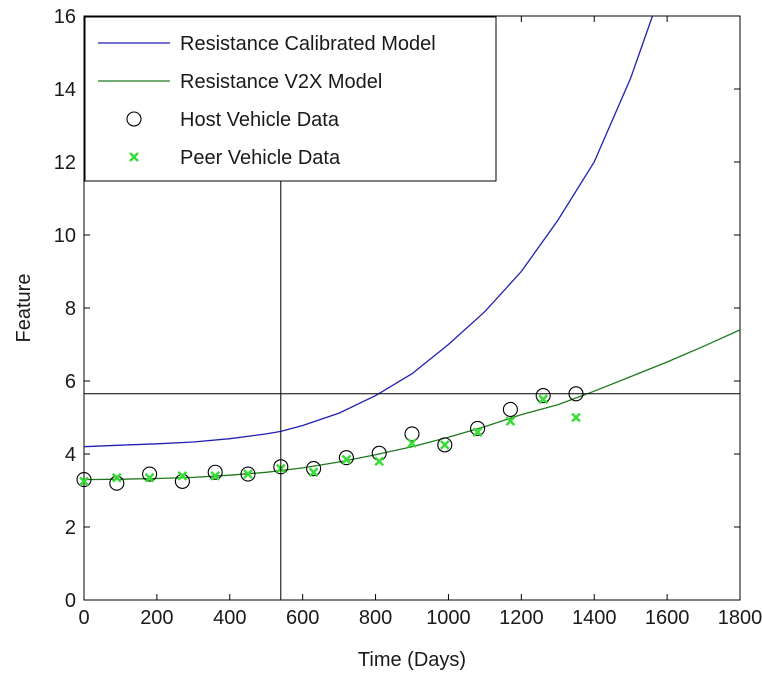 The height and width of the screenshot is (675, 762). What do you see at coordinates (70, 528) in the screenshot?
I see `y-tick-label: 2` at bounding box center [70, 528].